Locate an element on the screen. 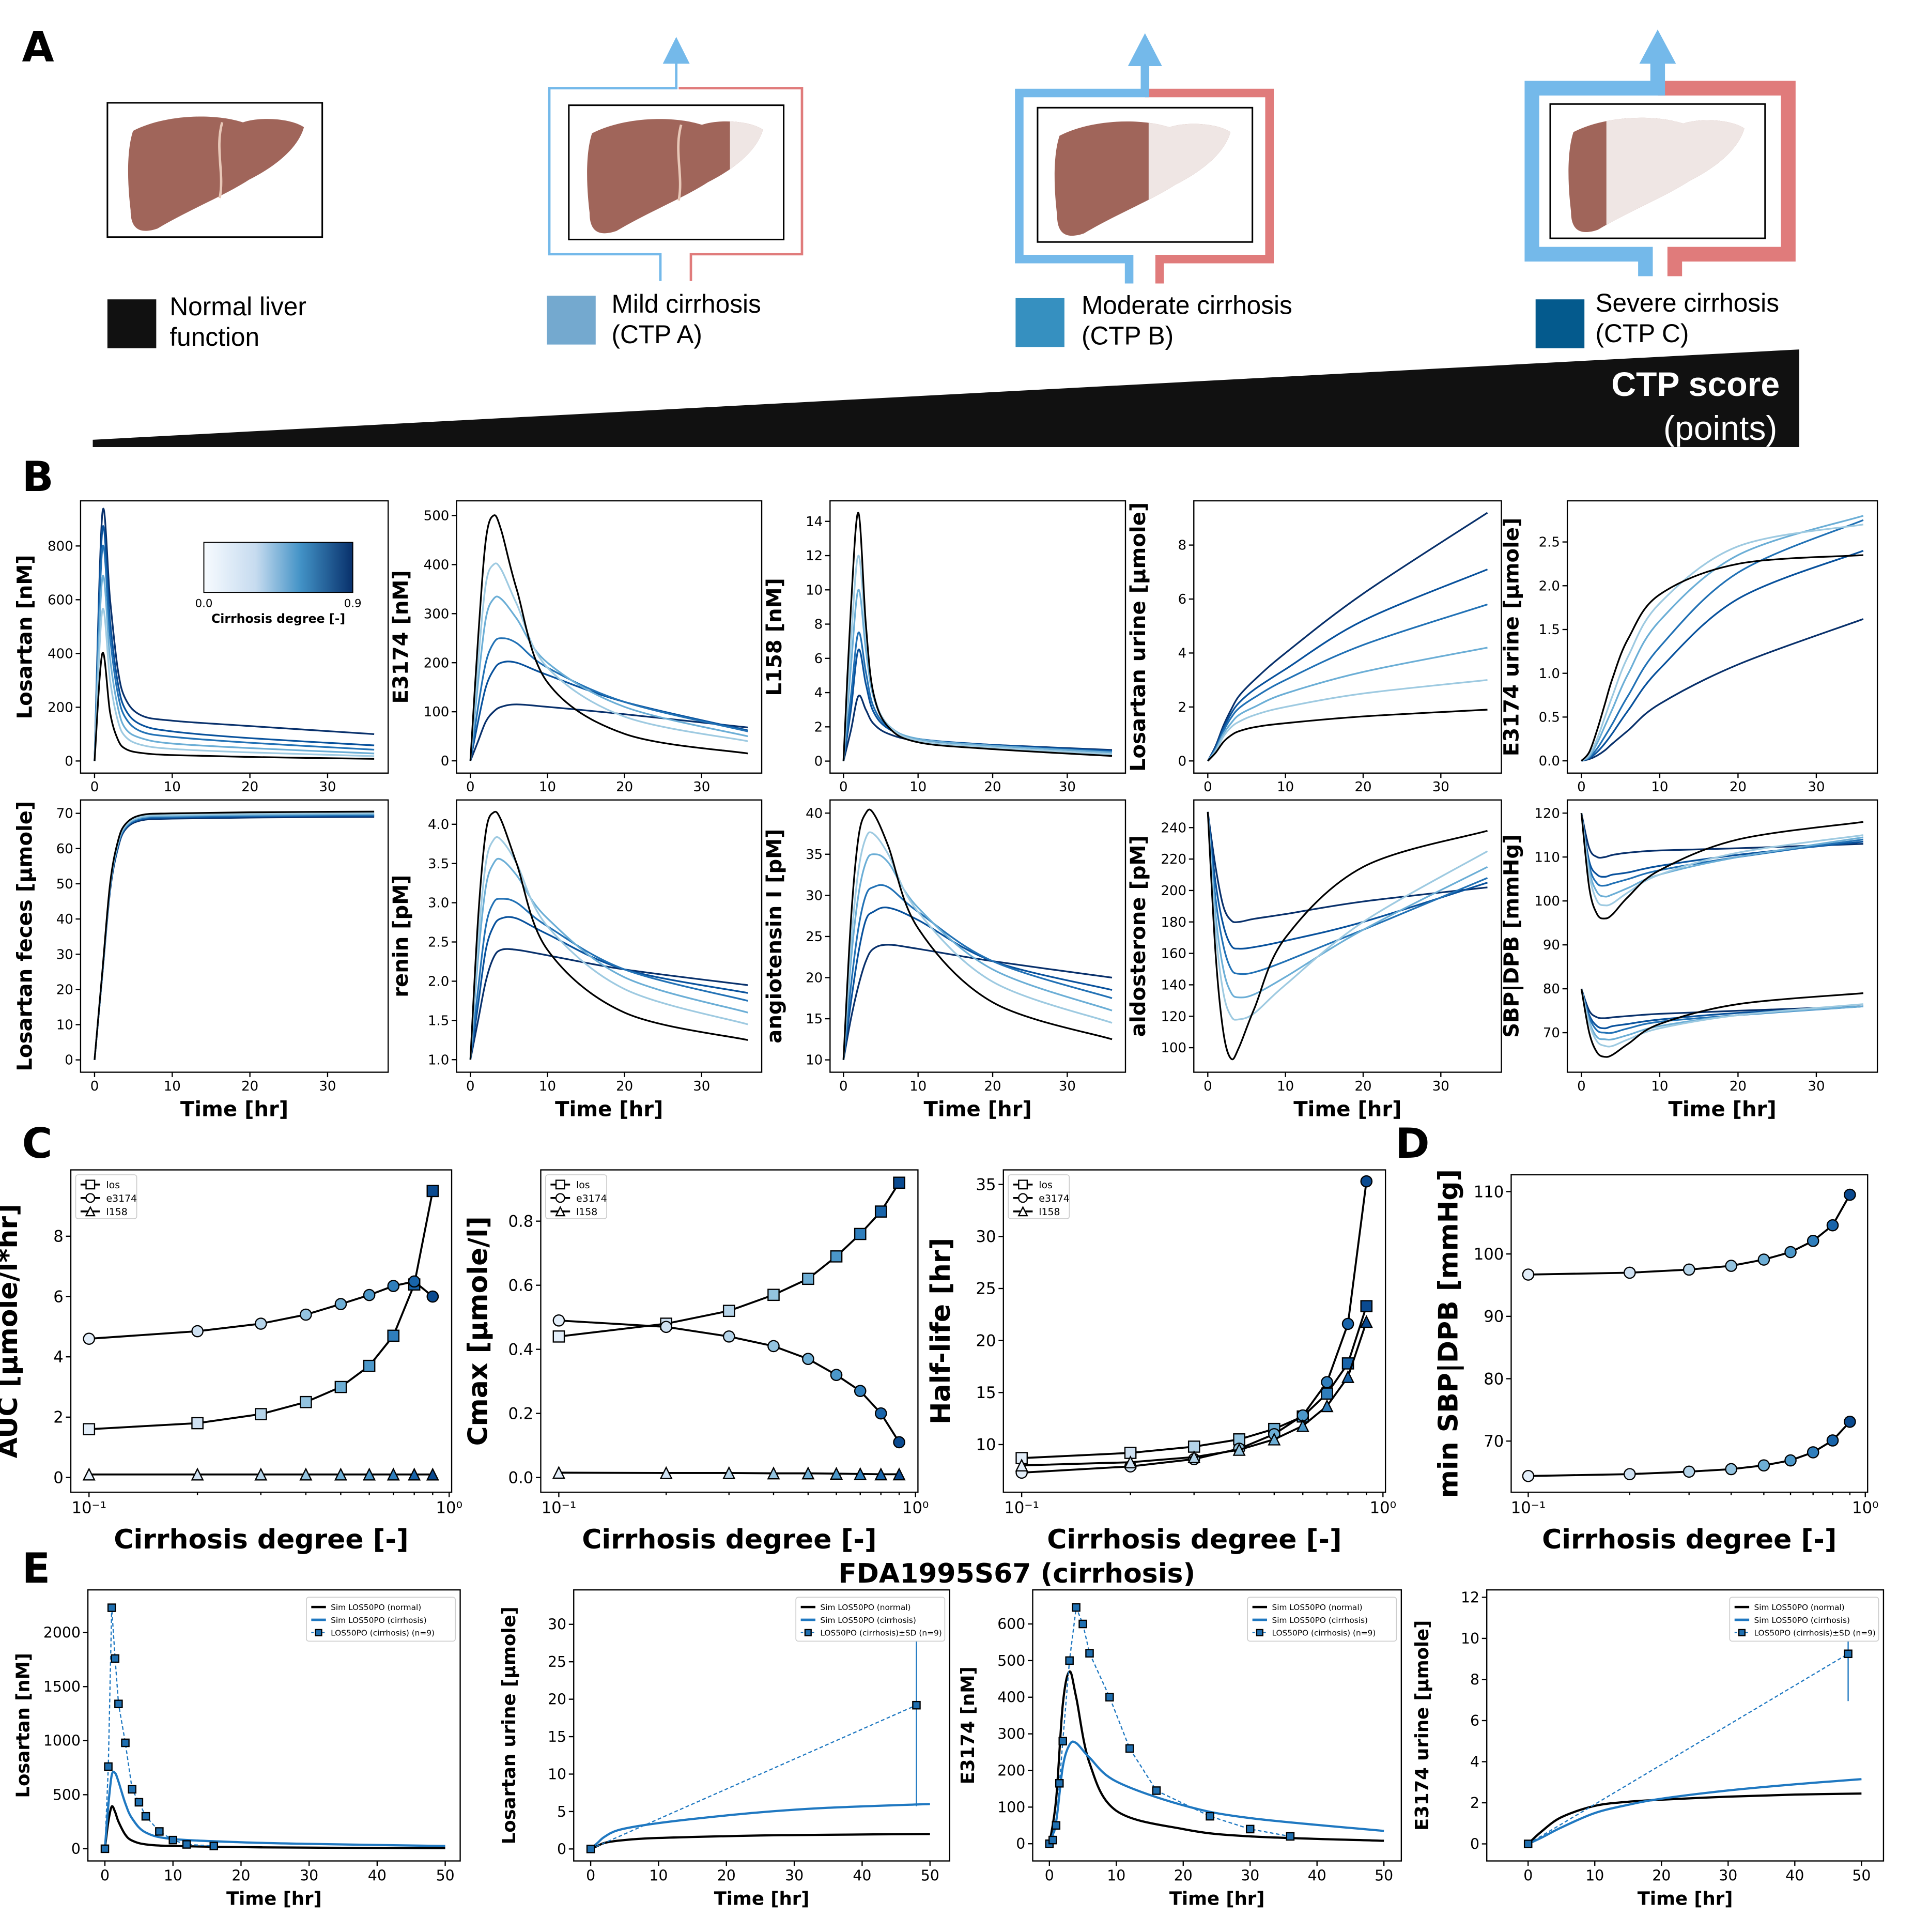 This screenshot has height=1932, width=1914. y-tick-label: 80 is located at coordinates (1551, 989).